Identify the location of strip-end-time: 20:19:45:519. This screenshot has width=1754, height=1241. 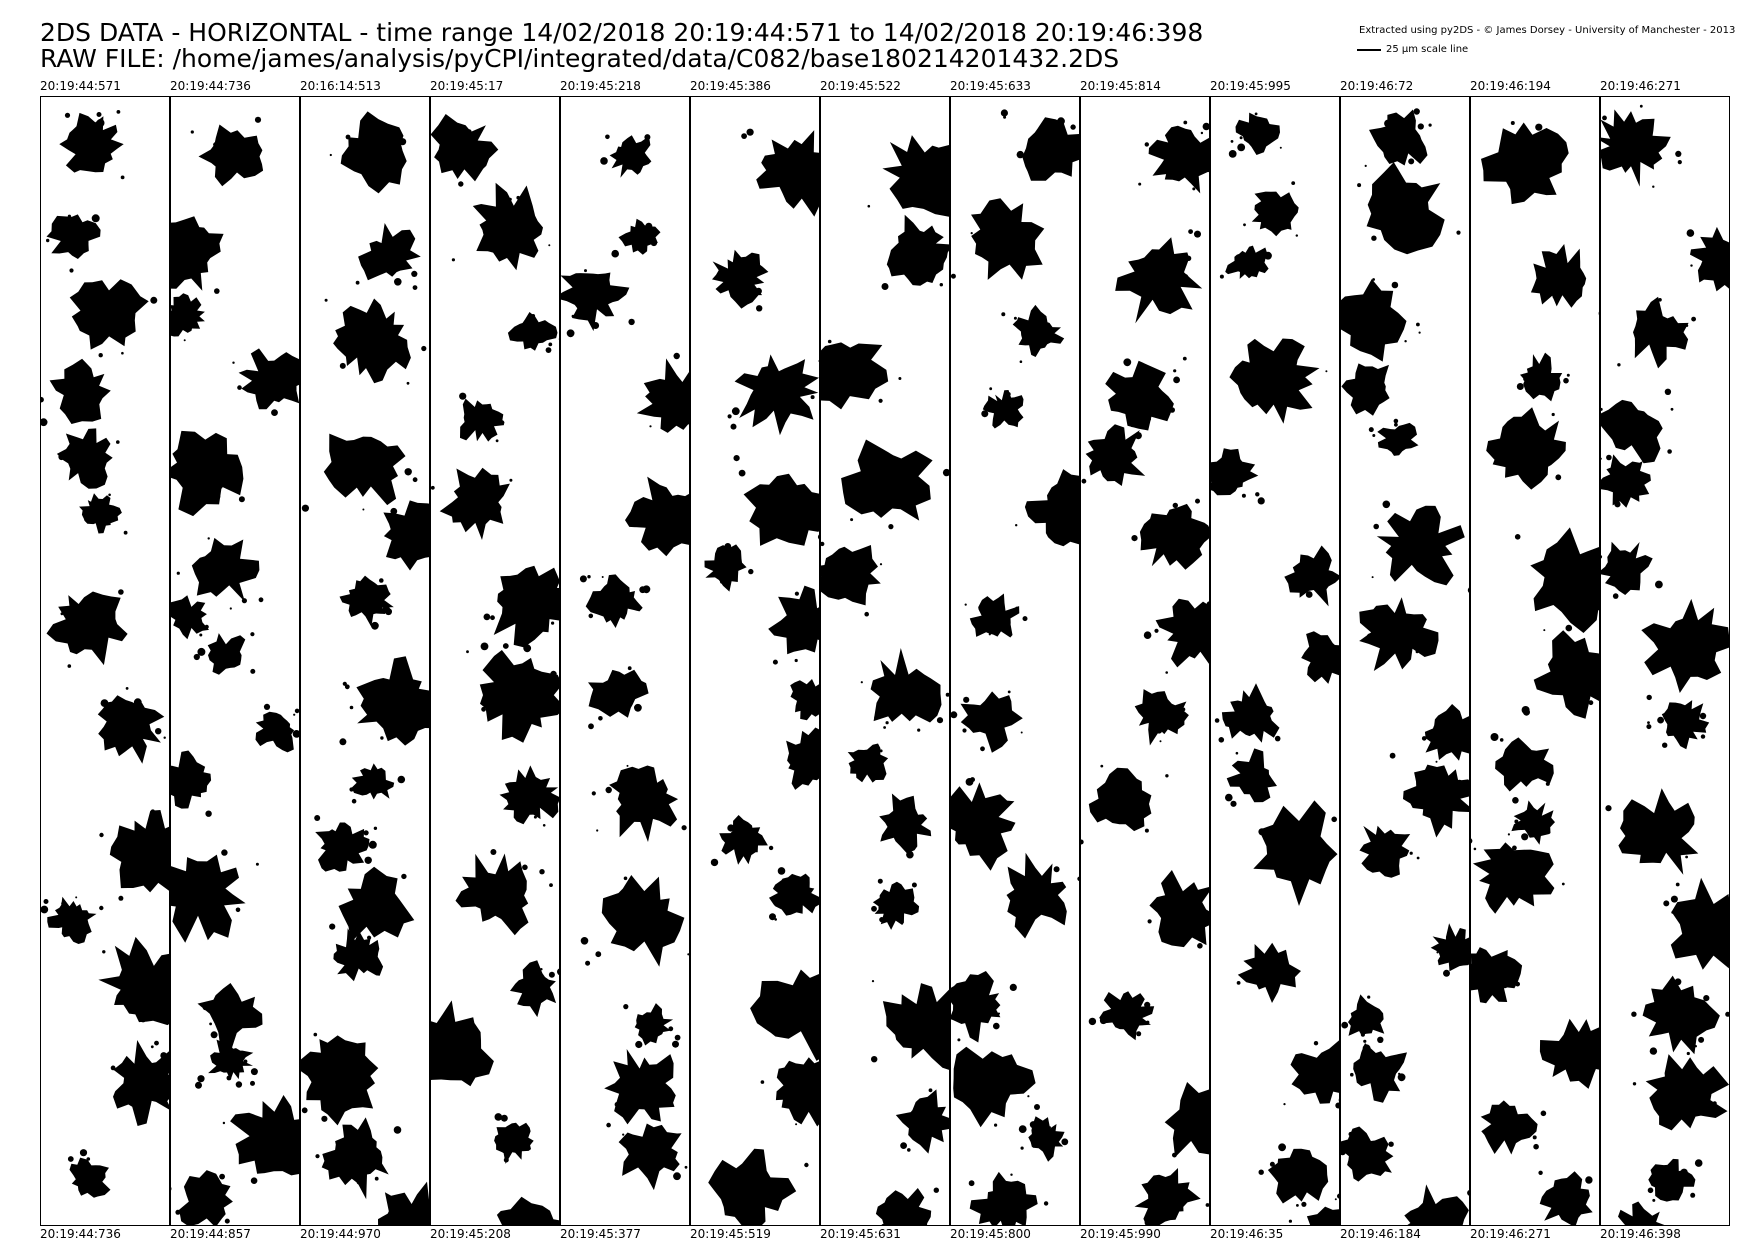
(730, 1234).